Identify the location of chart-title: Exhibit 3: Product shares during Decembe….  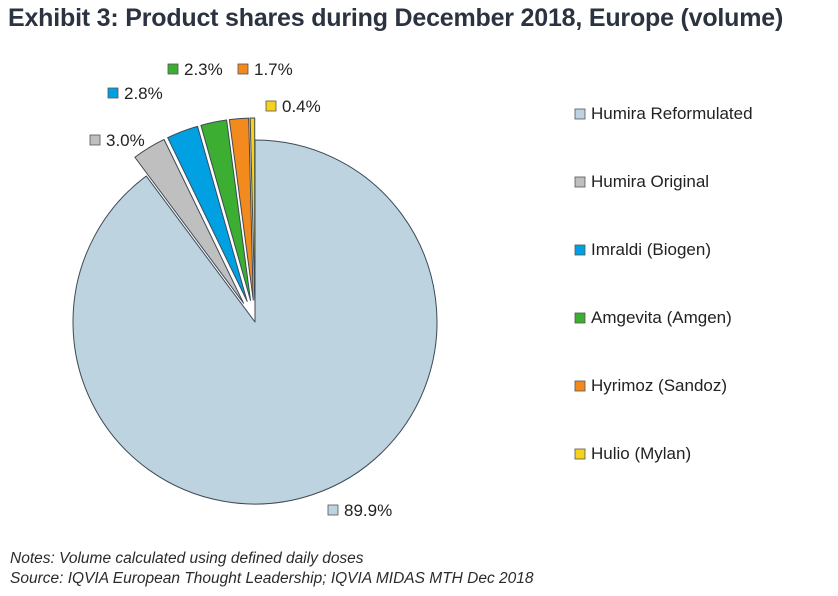
(396, 18).